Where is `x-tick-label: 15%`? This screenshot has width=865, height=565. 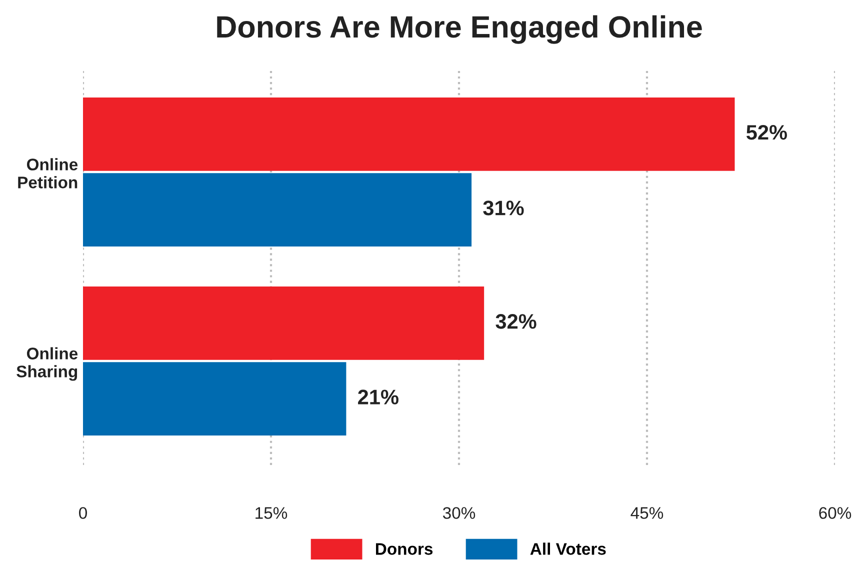
x-tick-label: 15% is located at coordinates (272, 513).